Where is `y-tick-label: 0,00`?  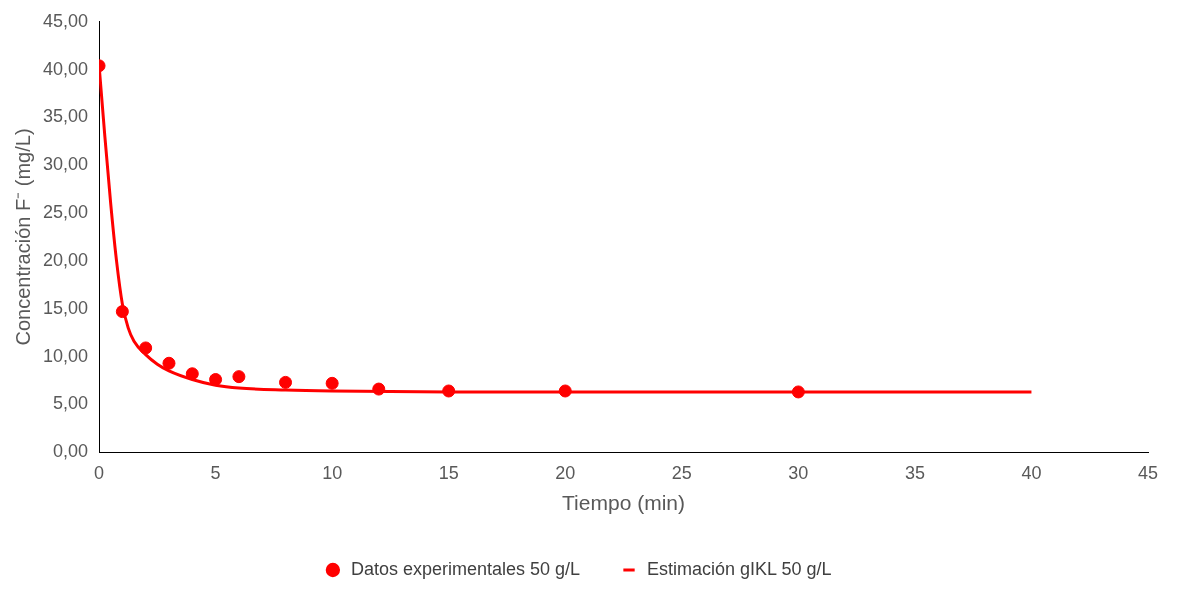 y-tick-label: 0,00 is located at coordinates (71, 451).